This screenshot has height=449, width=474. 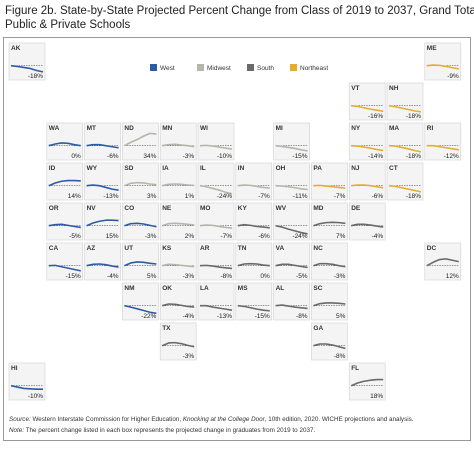 What do you see at coordinates (279, 128) in the screenshot?
I see `state-name: MI` at bounding box center [279, 128].